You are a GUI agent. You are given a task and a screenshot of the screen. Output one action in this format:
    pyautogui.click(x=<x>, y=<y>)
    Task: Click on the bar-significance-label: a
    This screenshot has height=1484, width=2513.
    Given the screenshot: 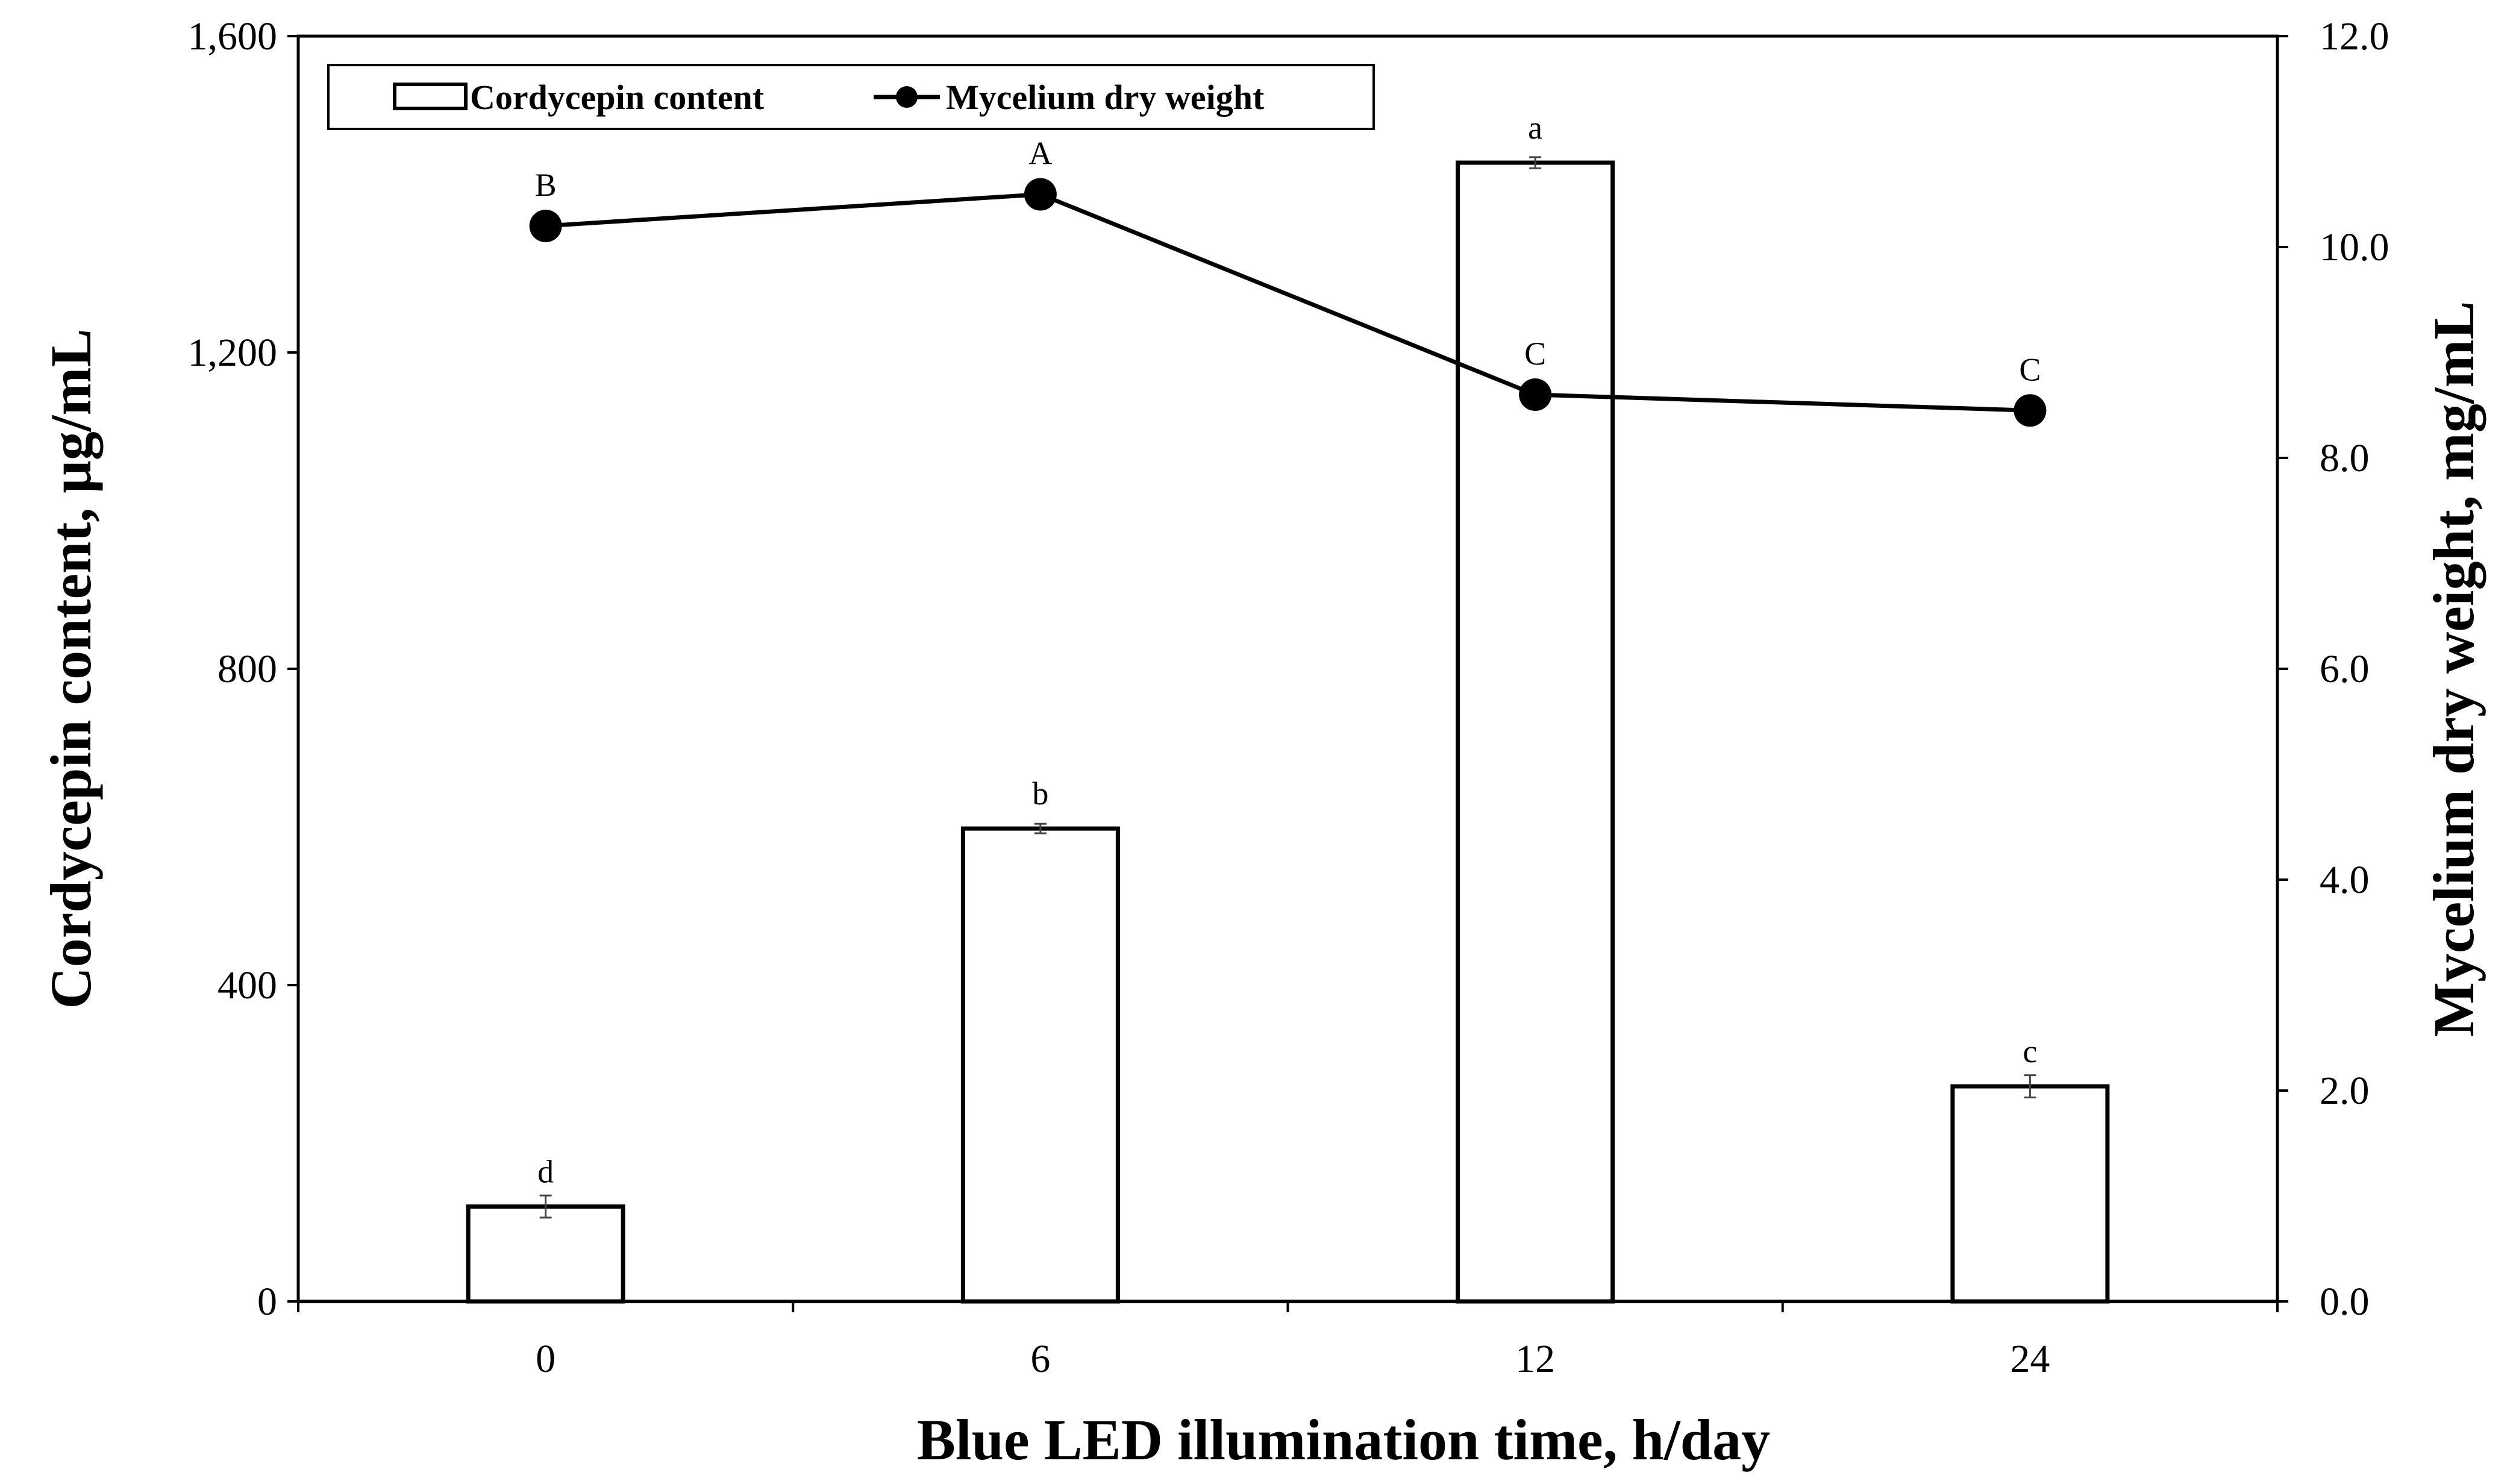 What is the action you would take?
    pyautogui.click(x=1535, y=128)
    